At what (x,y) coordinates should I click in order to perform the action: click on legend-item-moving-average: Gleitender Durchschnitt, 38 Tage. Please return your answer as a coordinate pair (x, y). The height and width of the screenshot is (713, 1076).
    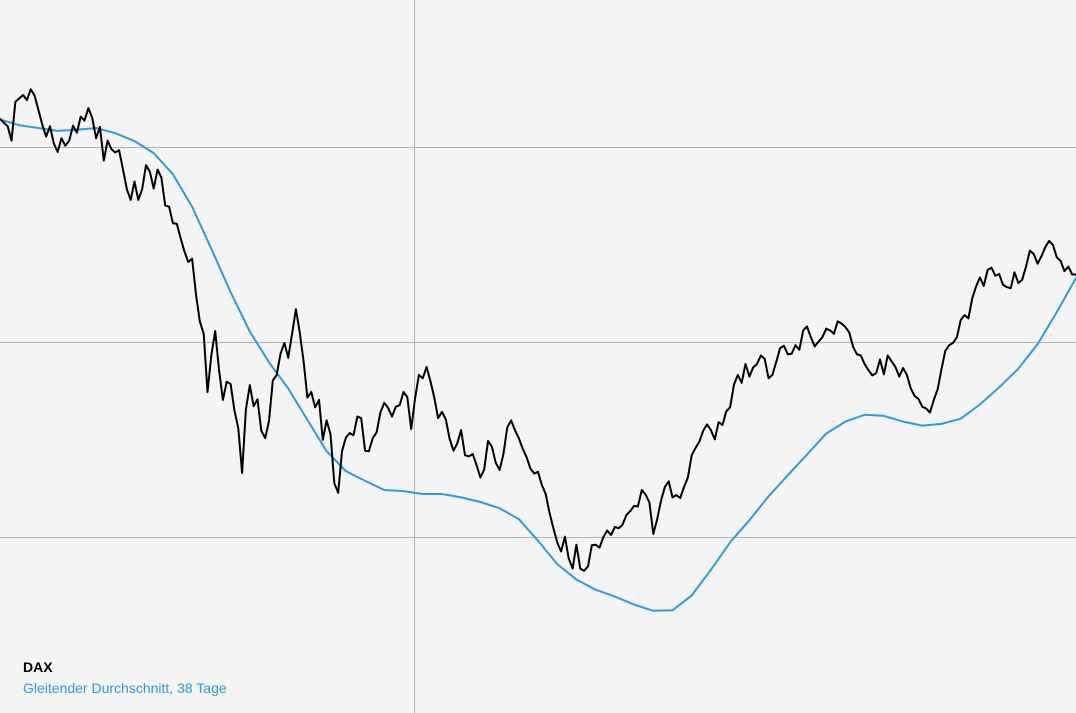
    Looking at the image, I should click on (125, 688).